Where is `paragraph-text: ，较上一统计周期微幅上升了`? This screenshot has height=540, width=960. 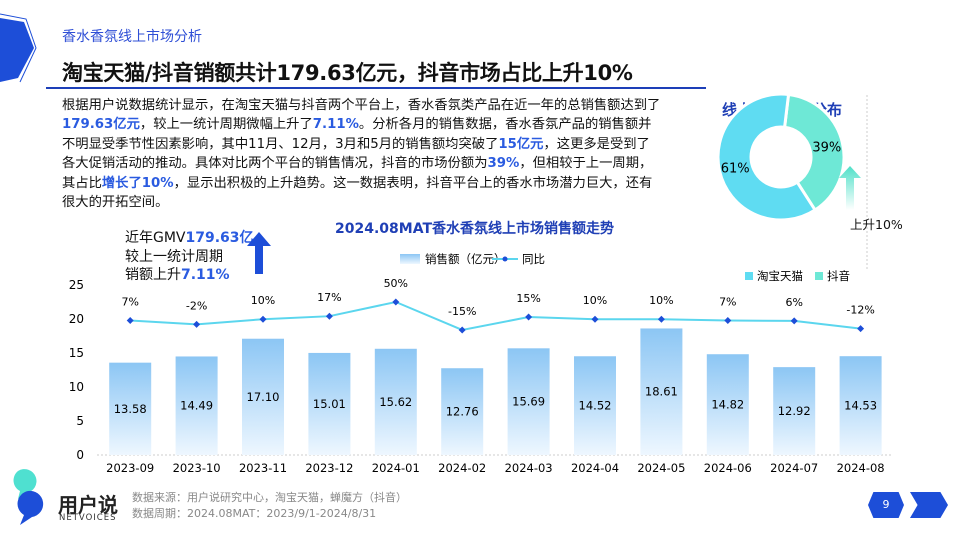 paragraph-text: ，较上一统计周期微幅上升了 is located at coordinates (226, 125).